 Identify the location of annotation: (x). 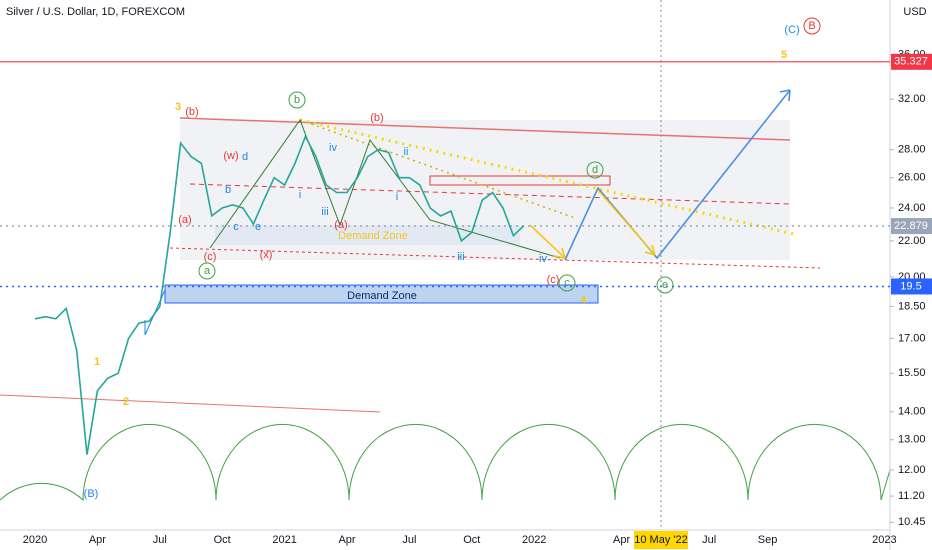
(266, 255).